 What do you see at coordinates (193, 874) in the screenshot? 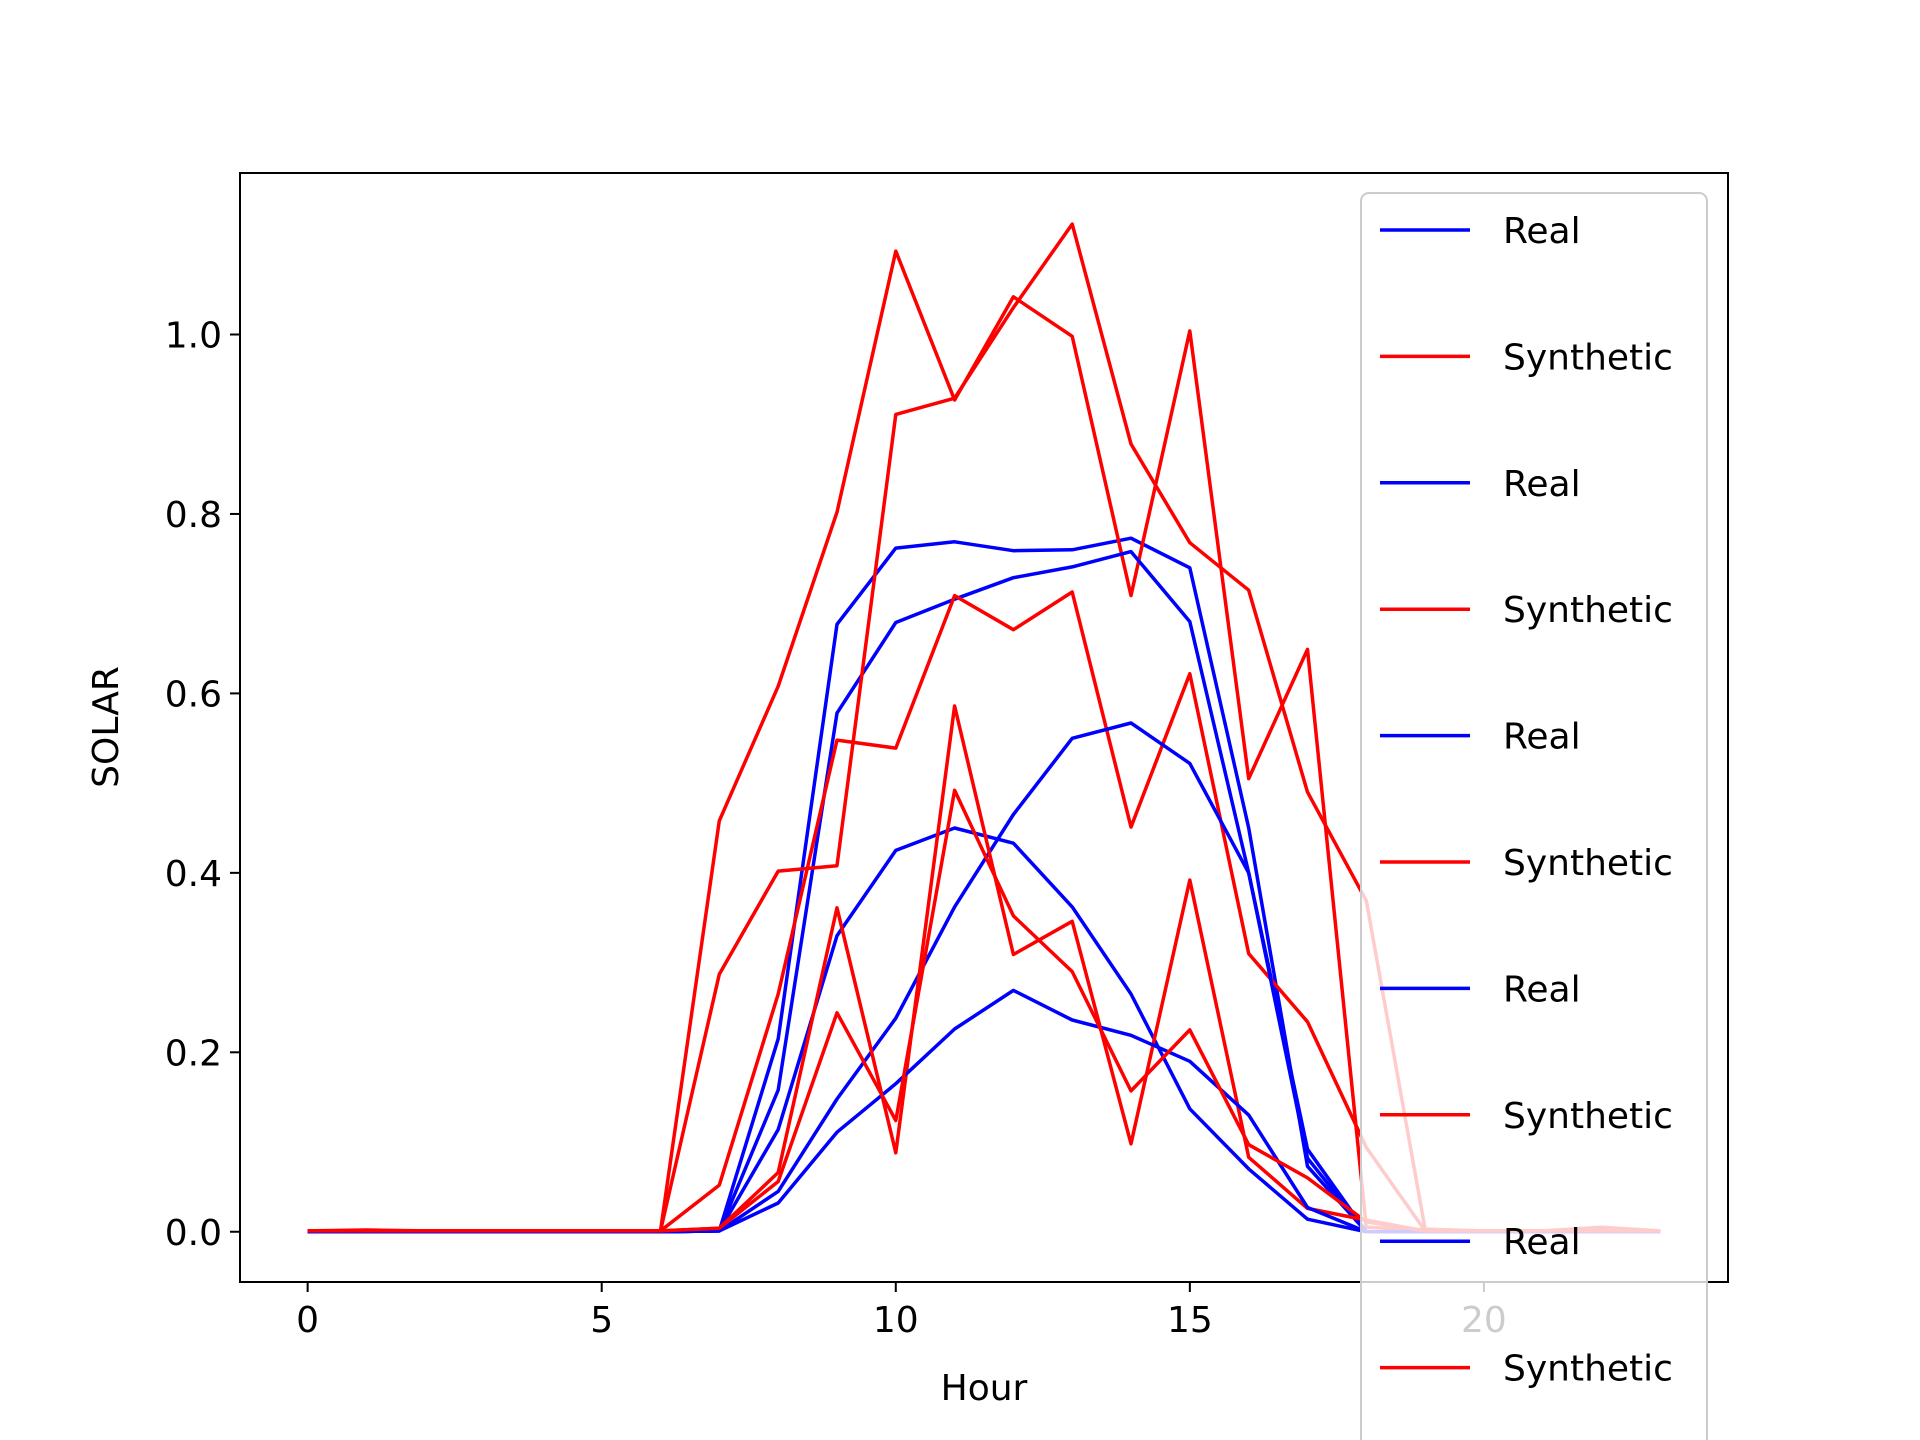
I see `y-tick-label: 0.4` at bounding box center [193, 874].